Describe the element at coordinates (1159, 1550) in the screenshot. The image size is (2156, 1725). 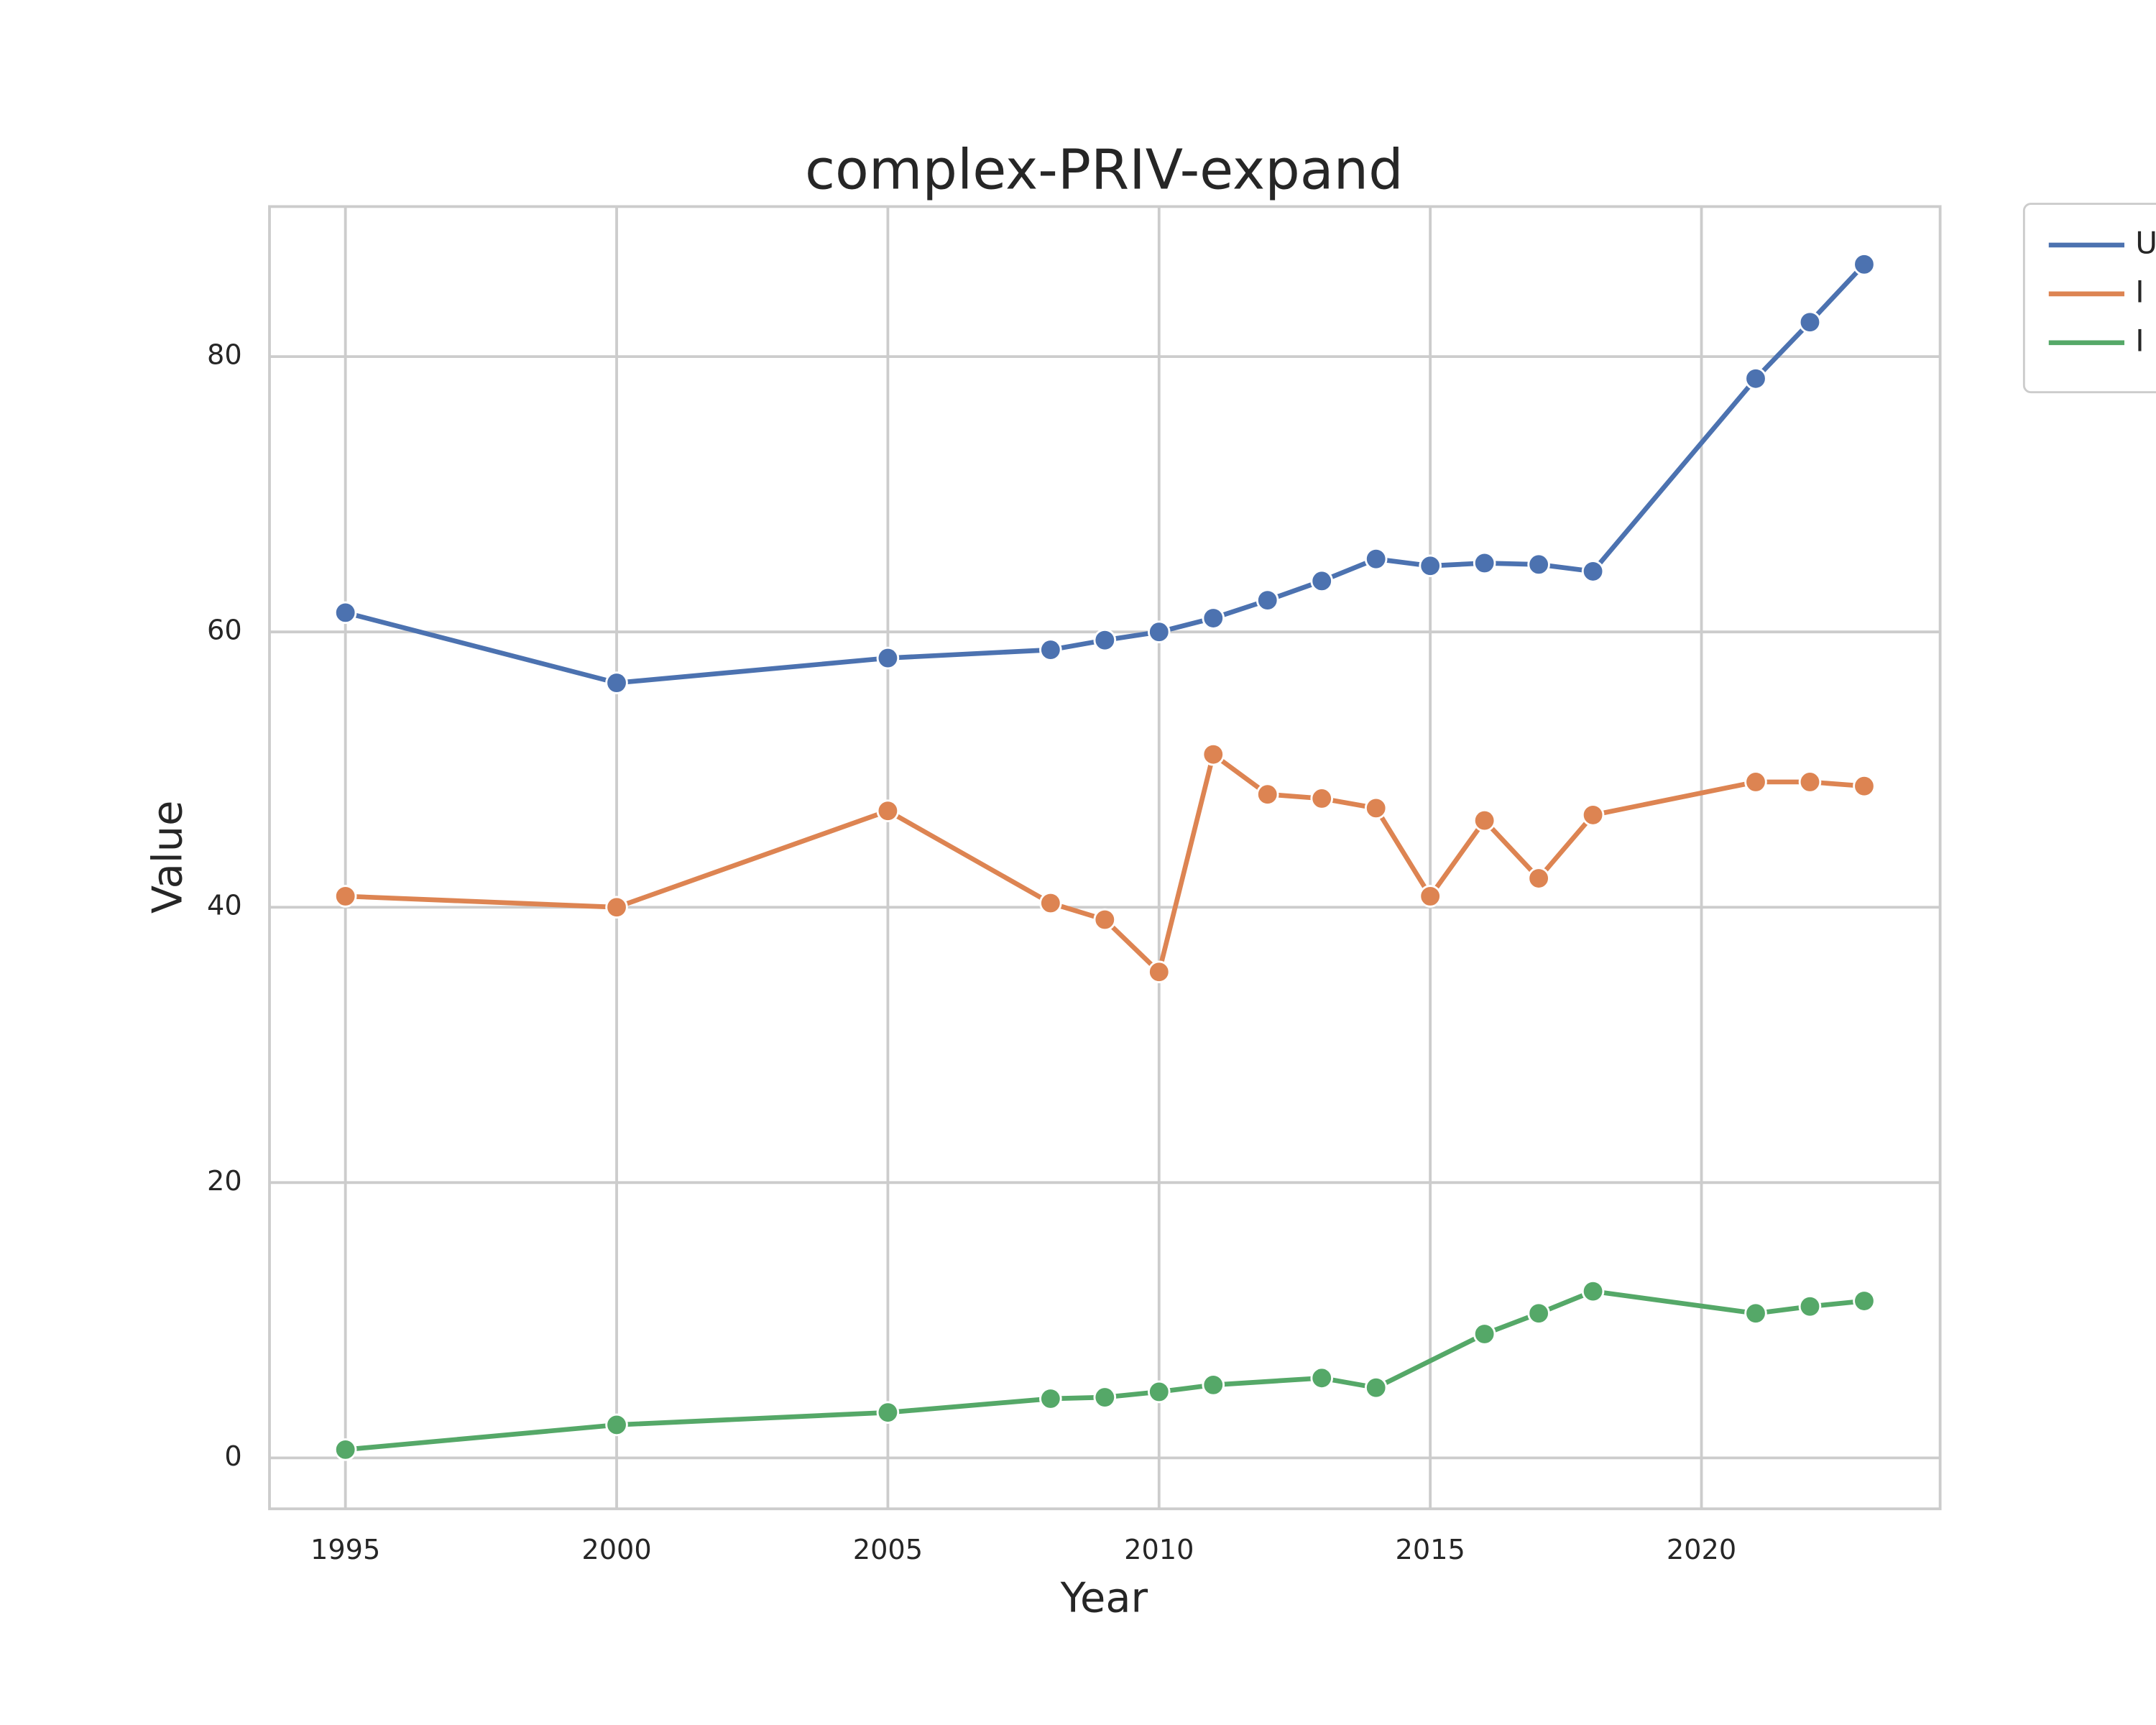
I see `x-tick-label: 2010` at that location.